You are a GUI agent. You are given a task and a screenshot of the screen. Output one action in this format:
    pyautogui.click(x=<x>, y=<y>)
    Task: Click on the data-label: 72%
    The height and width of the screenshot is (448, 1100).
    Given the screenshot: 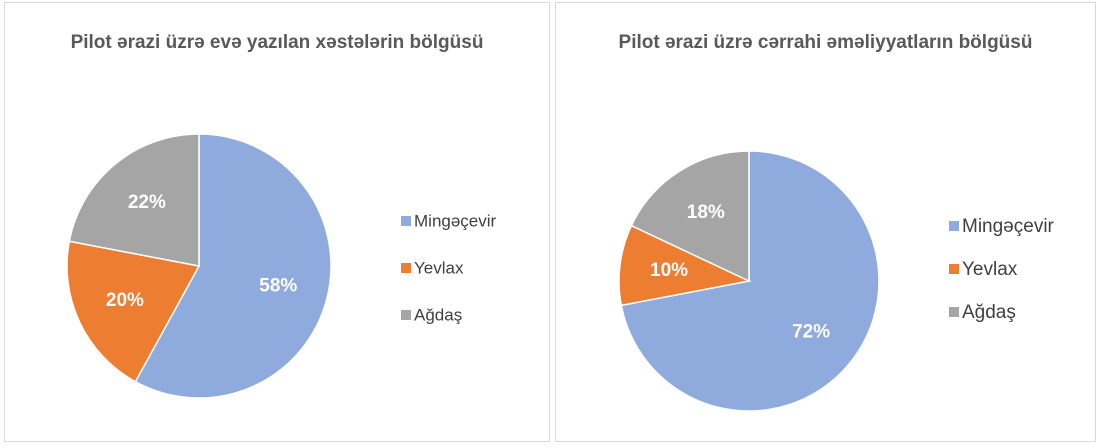 What is the action you would take?
    pyautogui.click(x=811, y=331)
    